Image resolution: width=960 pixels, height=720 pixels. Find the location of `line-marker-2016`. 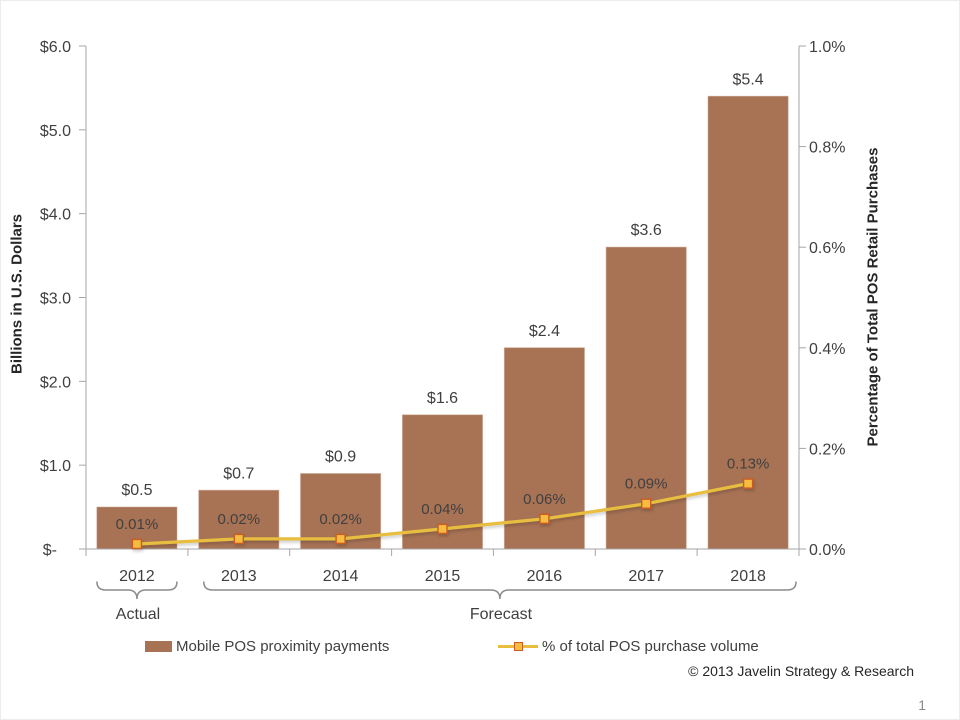

line-marker-2016 is located at coordinates (544, 518).